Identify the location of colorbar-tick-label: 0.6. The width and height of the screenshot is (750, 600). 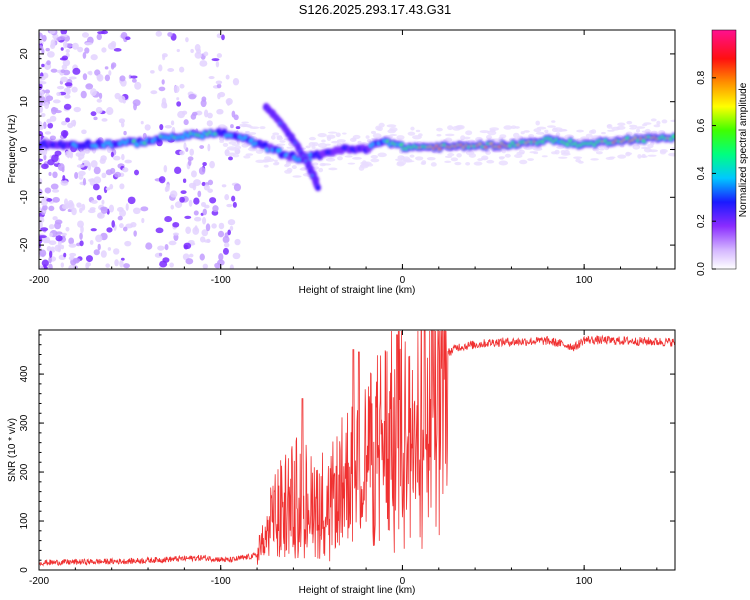
(701, 125).